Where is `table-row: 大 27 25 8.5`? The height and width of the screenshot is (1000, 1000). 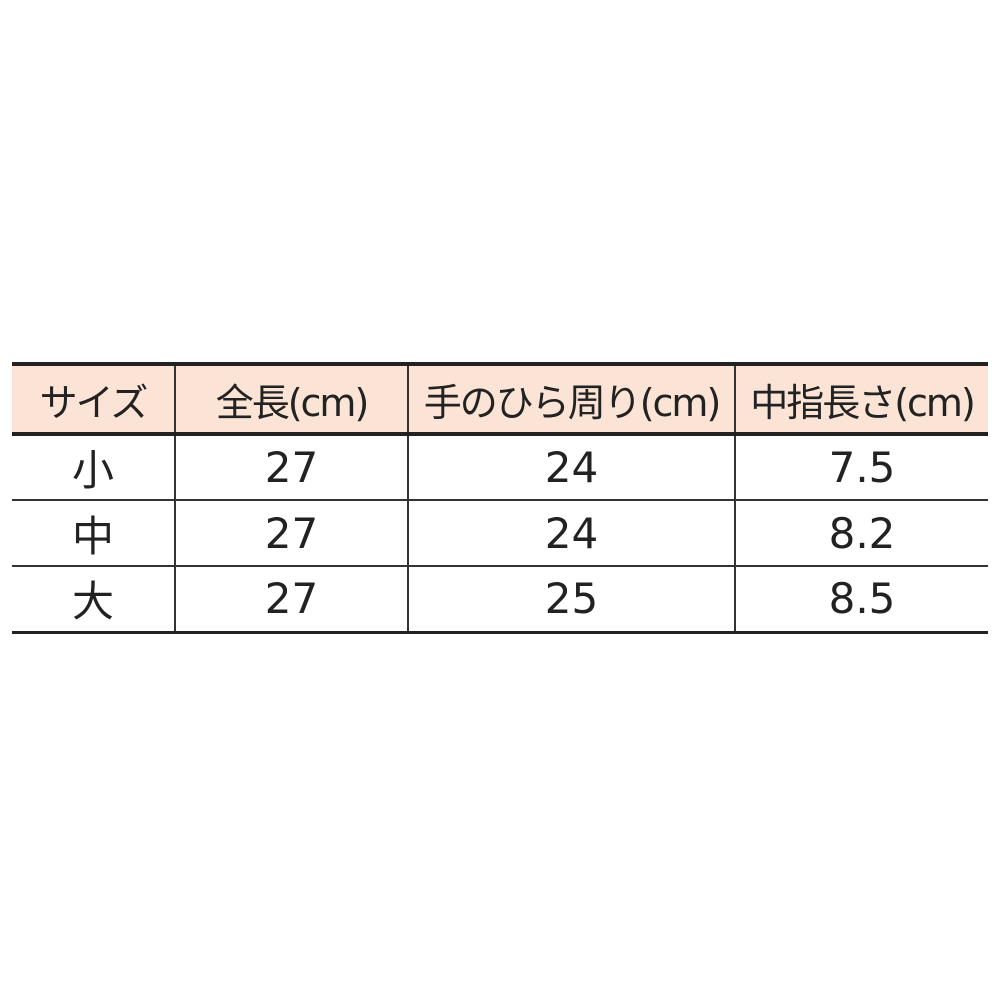 table-row: 大 27 25 8.5 is located at coordinates (500, 600).